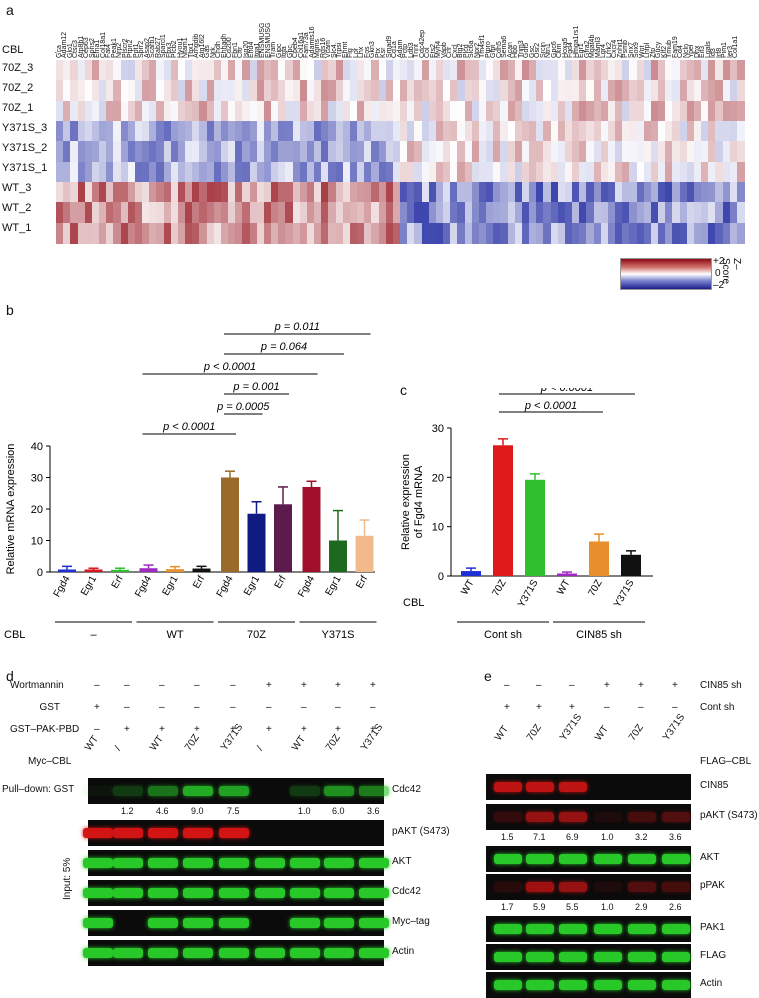  I want to click on blot-band-row, so click(588, 929).